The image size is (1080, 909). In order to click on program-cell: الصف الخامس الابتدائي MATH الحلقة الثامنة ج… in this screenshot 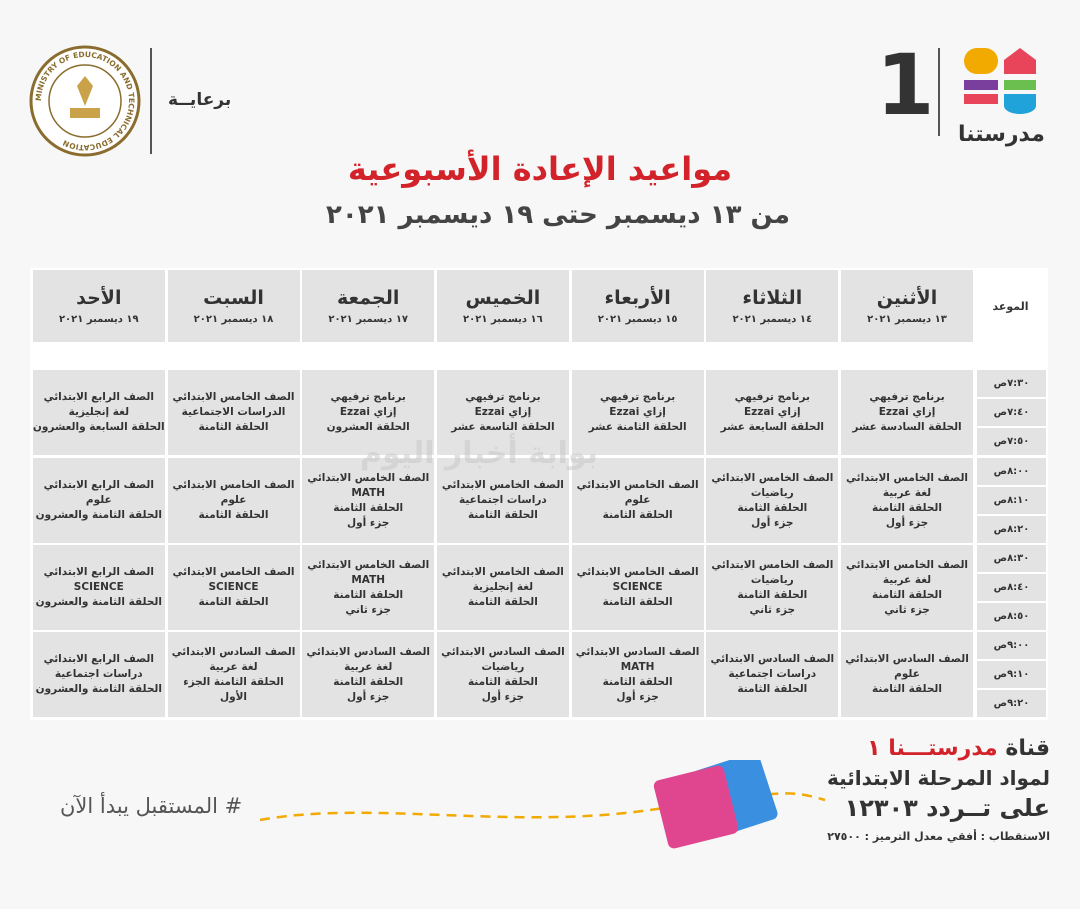, I will do `click(368, 587)`.